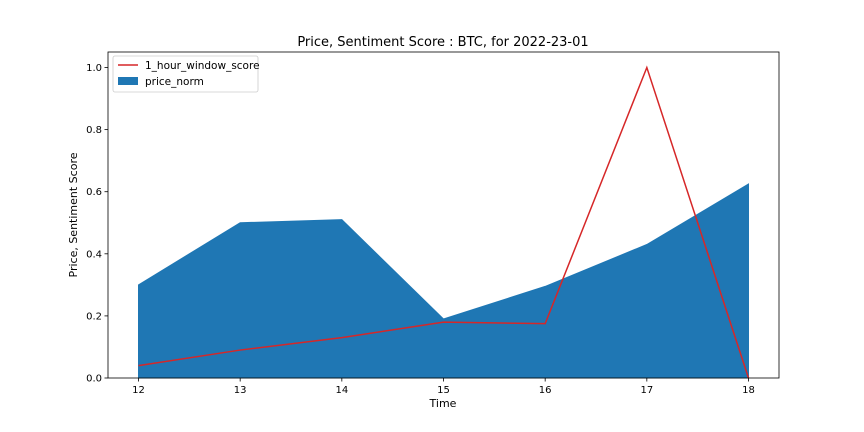  What do you see at coordinates (646, 390) in the screenshot?
I see `x-tick-label: 17` at bounding box center [646, 390].